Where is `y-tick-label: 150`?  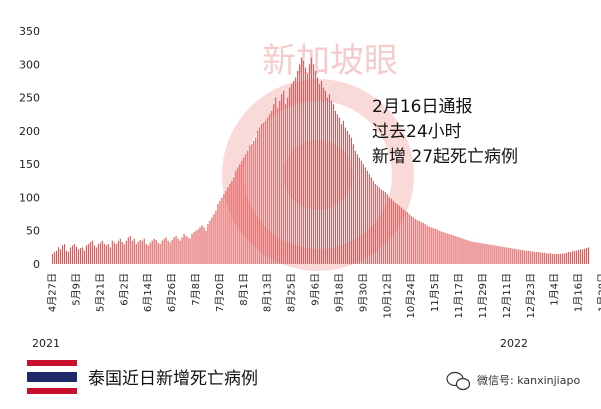 y-tick-label: 150 is located at coordinates (29, 164).